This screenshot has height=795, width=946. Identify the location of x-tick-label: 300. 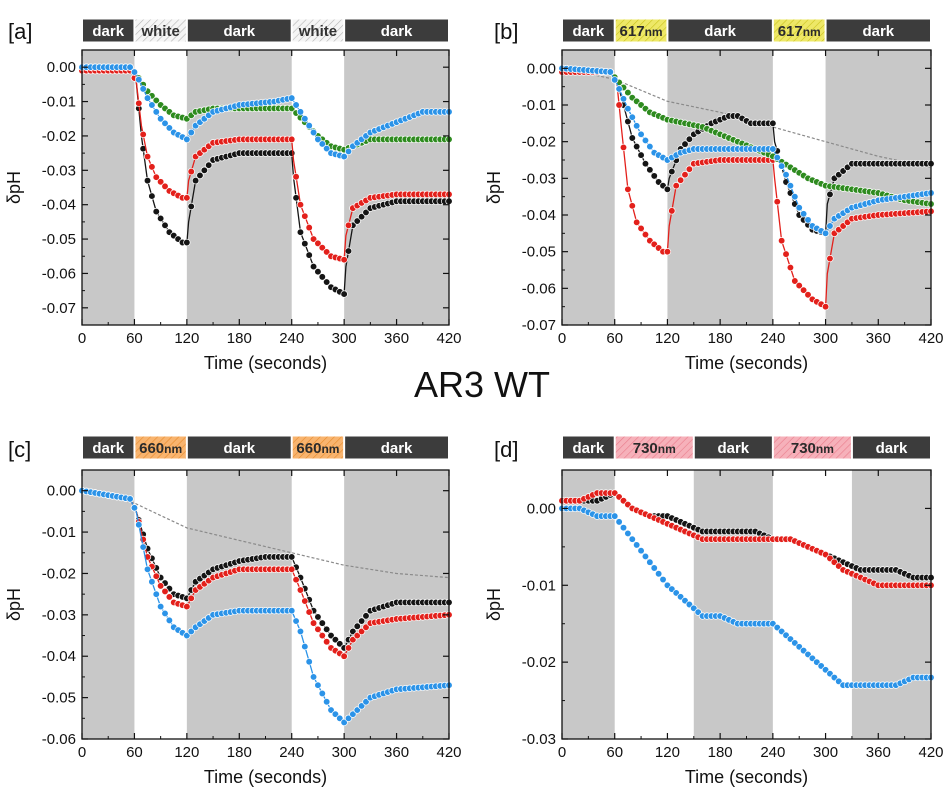
(344, 752).